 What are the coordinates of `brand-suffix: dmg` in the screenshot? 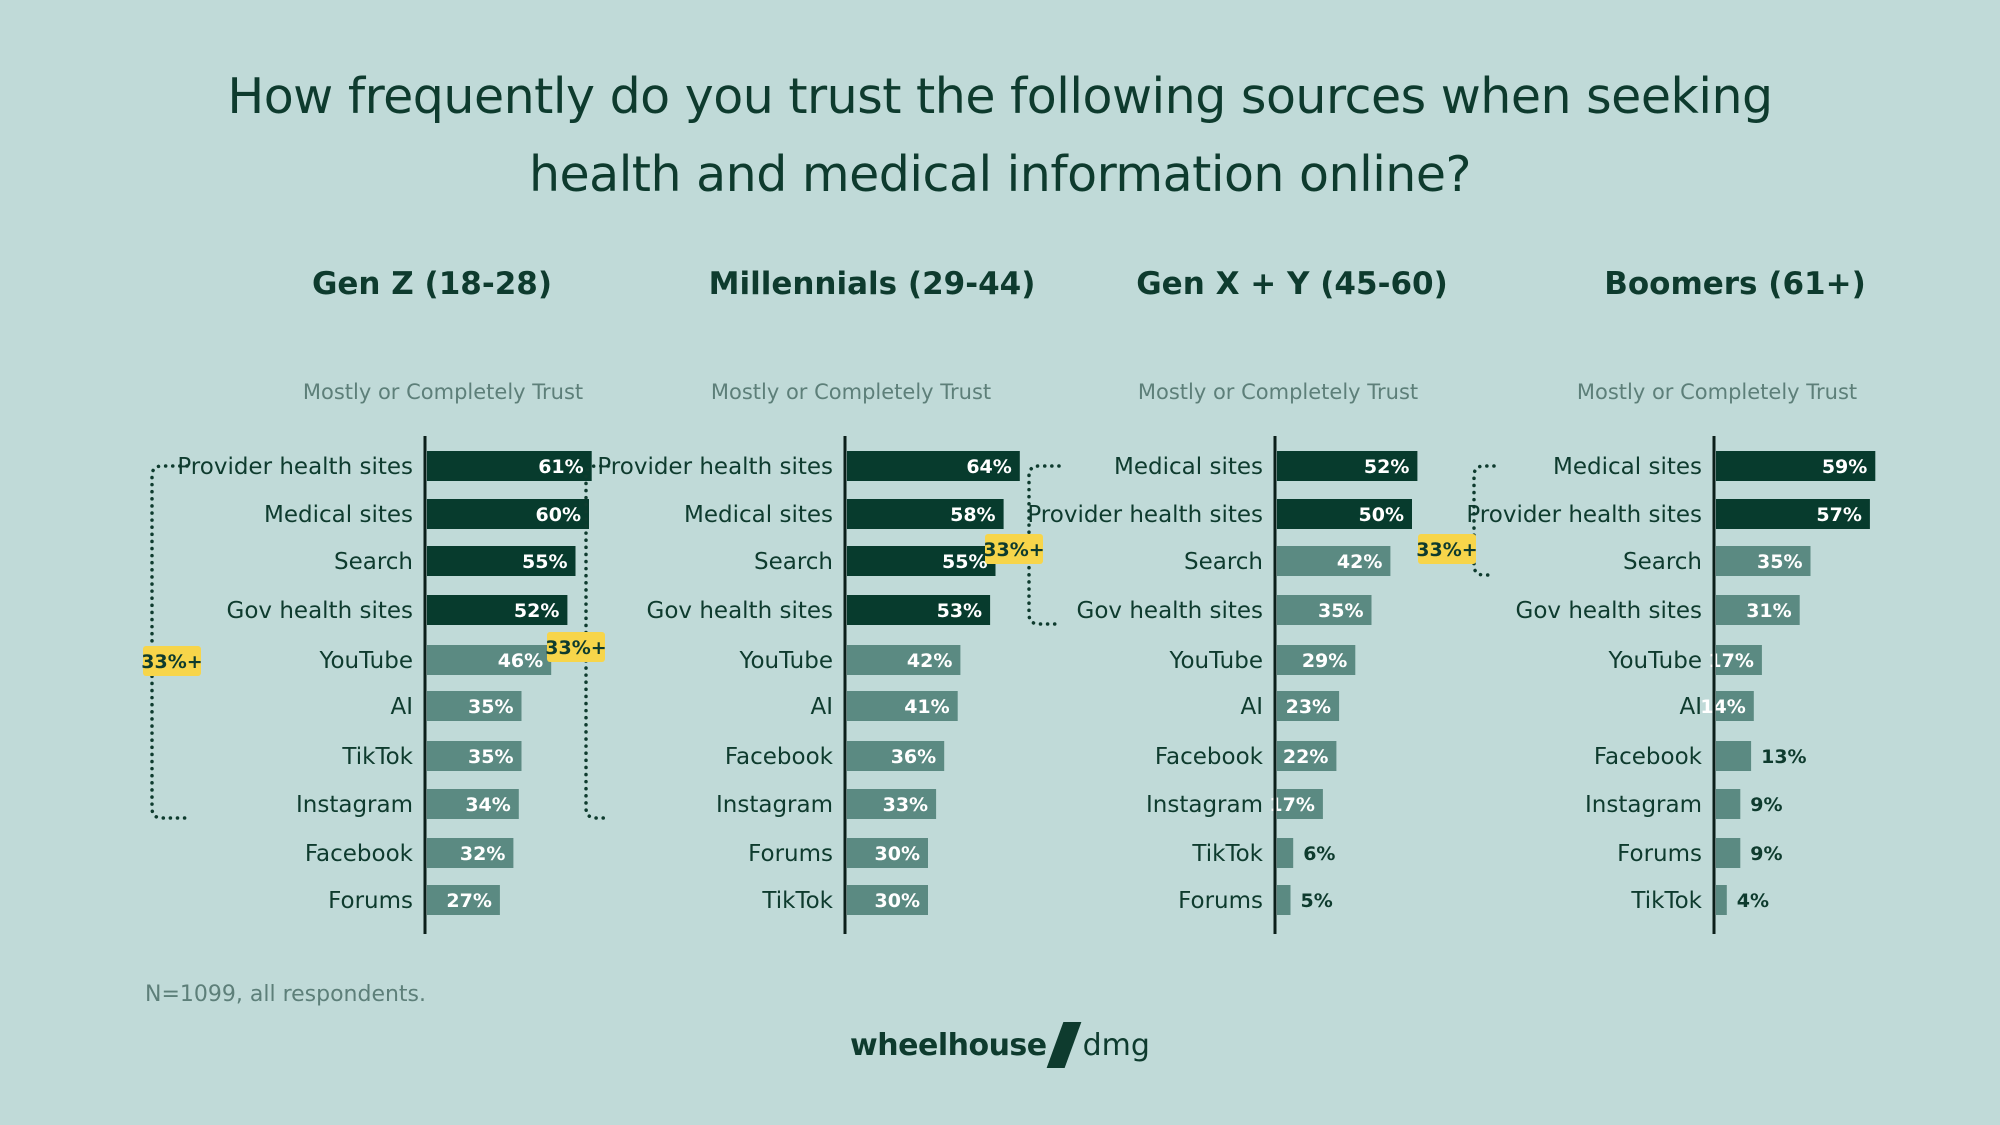 It's located at (1116, 1045).